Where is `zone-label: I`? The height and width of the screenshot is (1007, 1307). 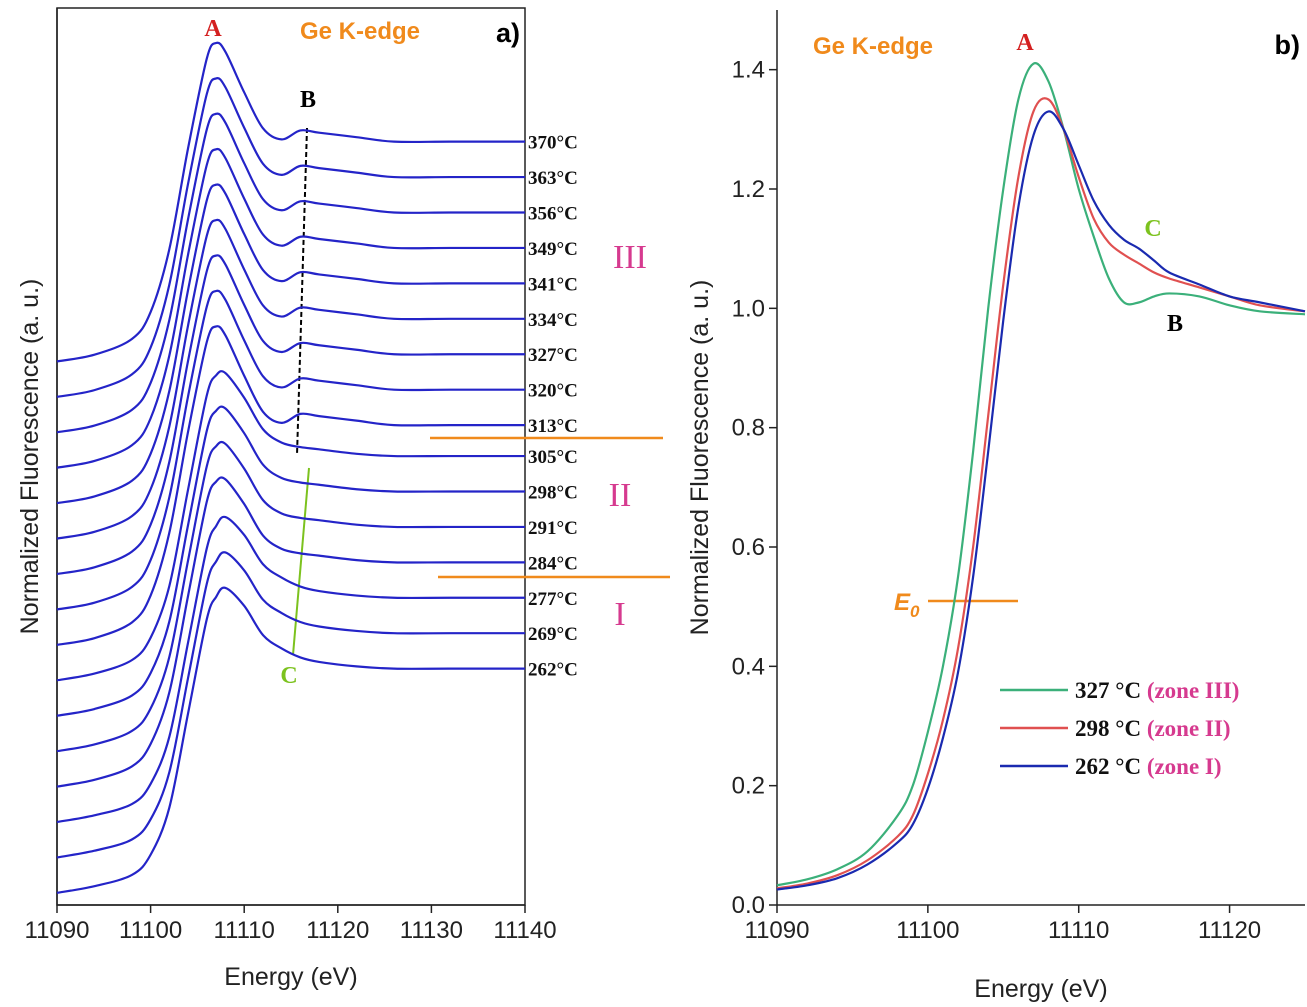
zone-label: I is located at coordinates (619, 614).